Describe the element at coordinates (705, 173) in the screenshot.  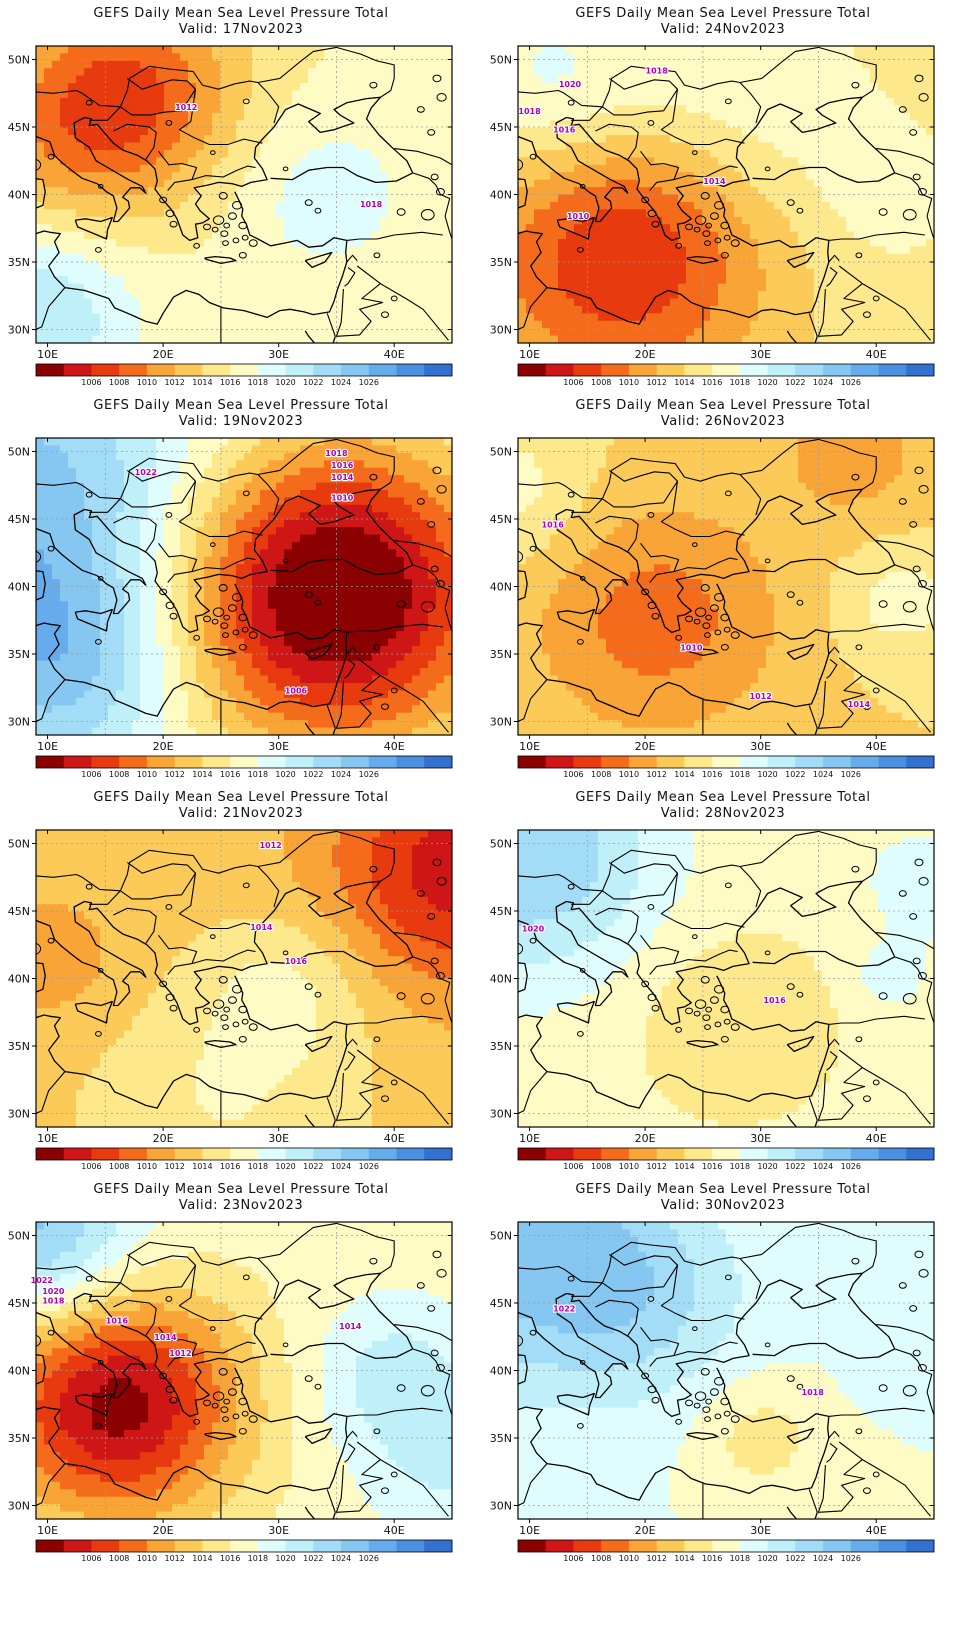
I see `country-border` at that location.